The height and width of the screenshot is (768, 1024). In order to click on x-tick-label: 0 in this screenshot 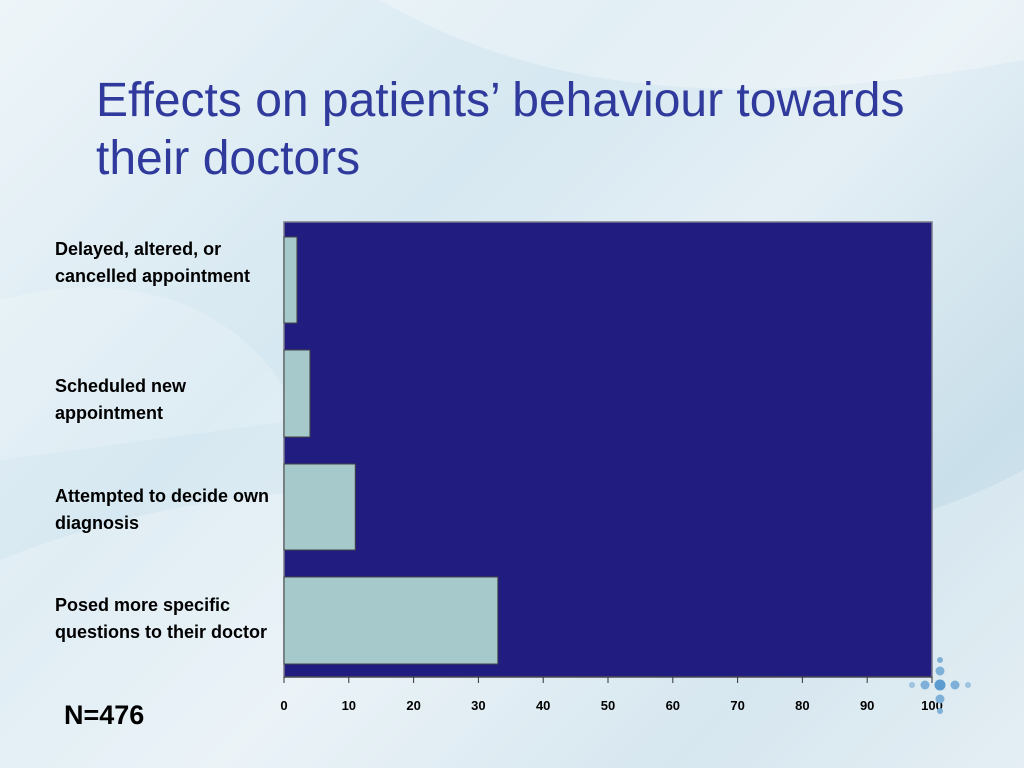, I will do `click(283, 705)`.